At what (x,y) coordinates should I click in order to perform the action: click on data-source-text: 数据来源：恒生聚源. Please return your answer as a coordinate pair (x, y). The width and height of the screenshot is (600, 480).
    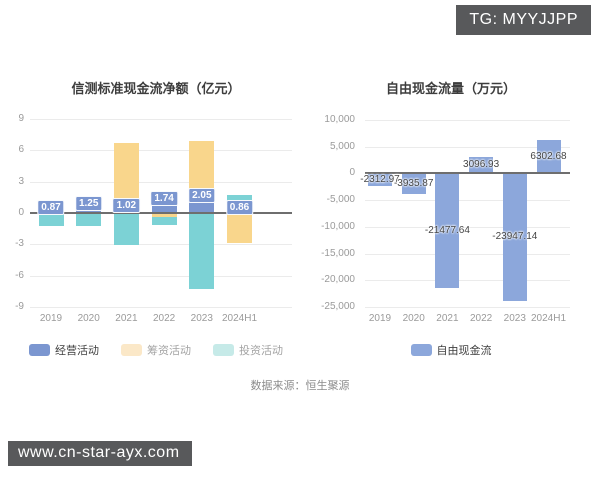
    Looking at the image, I should click on (300, 386).